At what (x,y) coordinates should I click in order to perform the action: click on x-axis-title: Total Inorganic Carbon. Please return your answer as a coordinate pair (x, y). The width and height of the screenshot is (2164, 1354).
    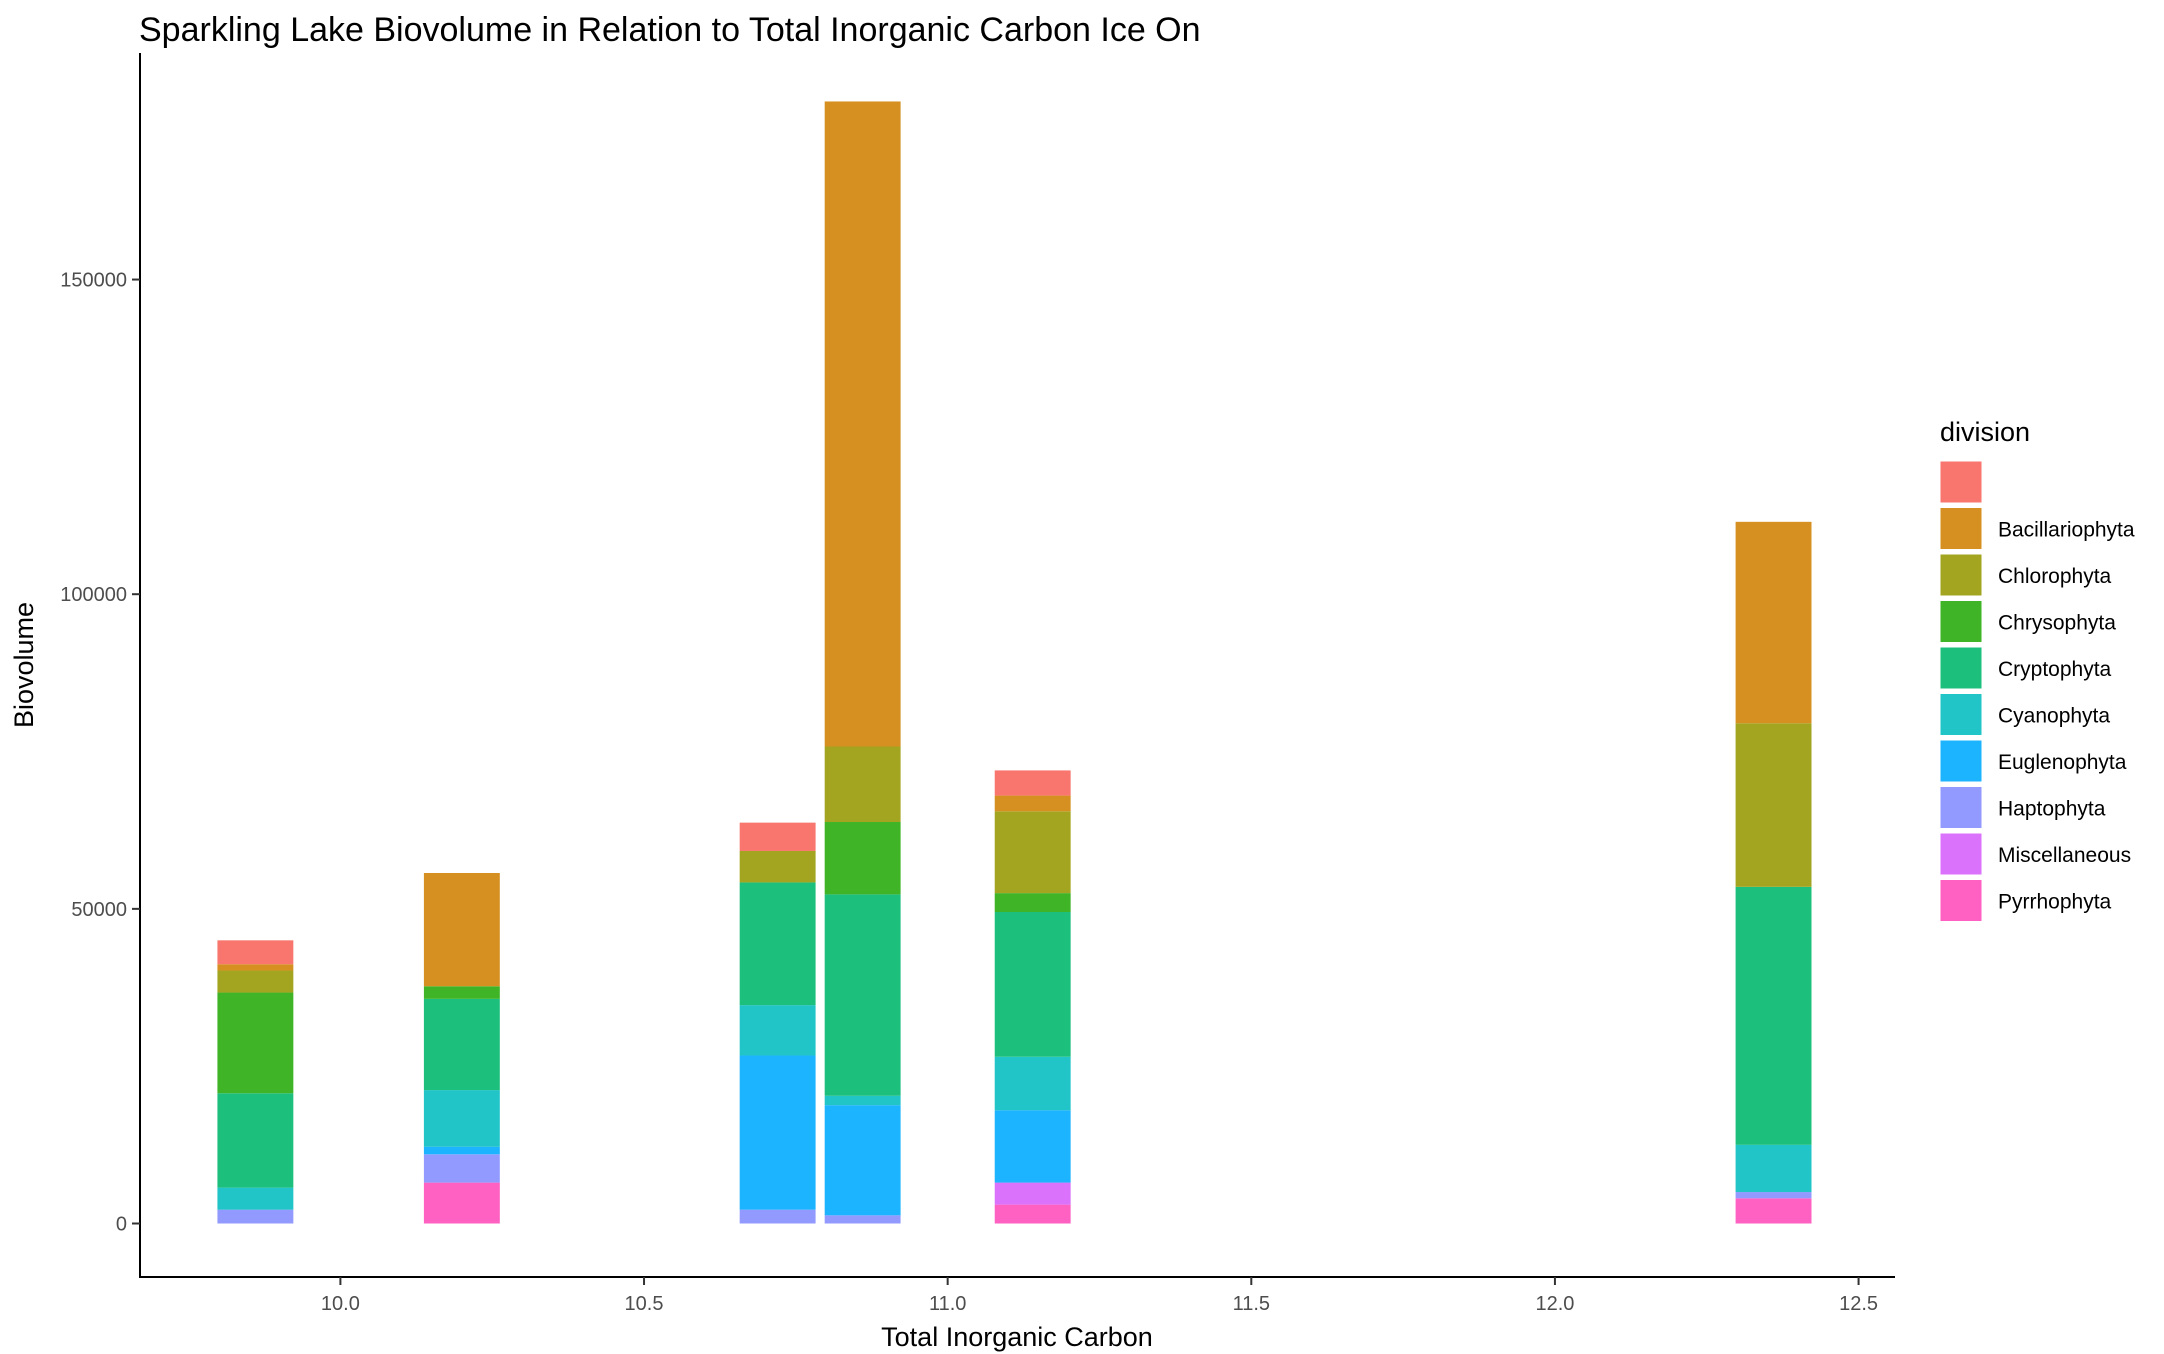
    Looking at the image, I should click on (1017, 1337).